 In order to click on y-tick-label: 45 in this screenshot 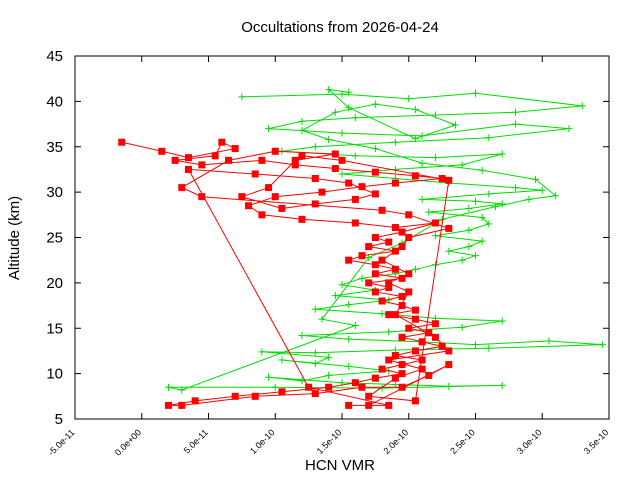, I will do `click(54, 56)`.